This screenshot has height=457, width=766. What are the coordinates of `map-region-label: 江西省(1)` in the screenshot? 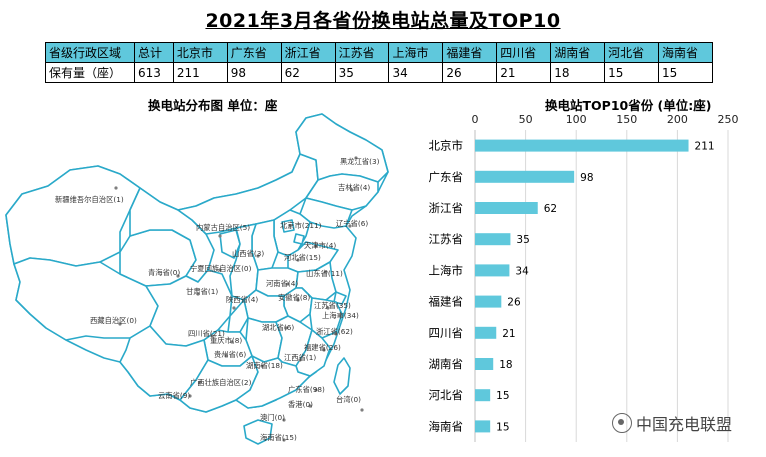 It's located at (300, 357).